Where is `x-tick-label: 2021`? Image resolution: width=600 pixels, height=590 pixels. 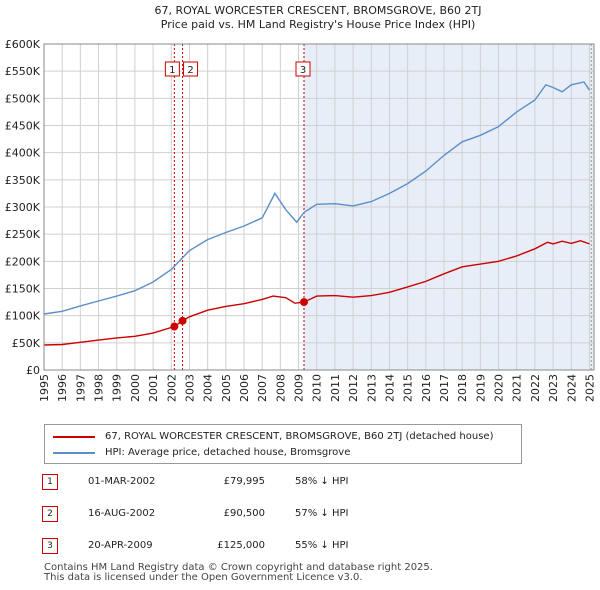
x-tick-label: 2021 is located at coordinates (517, 388).